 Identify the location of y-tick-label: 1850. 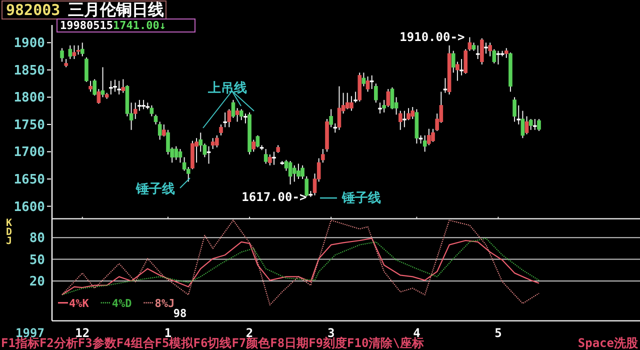
(30, 70).